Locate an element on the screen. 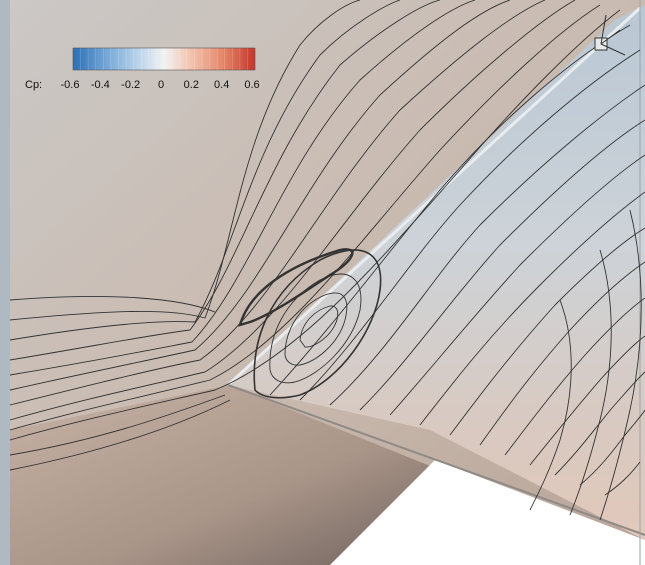 This screenshot has width=645, height=565. colorbar-tick-label: 0.6 is located at coordinates (251, 85).